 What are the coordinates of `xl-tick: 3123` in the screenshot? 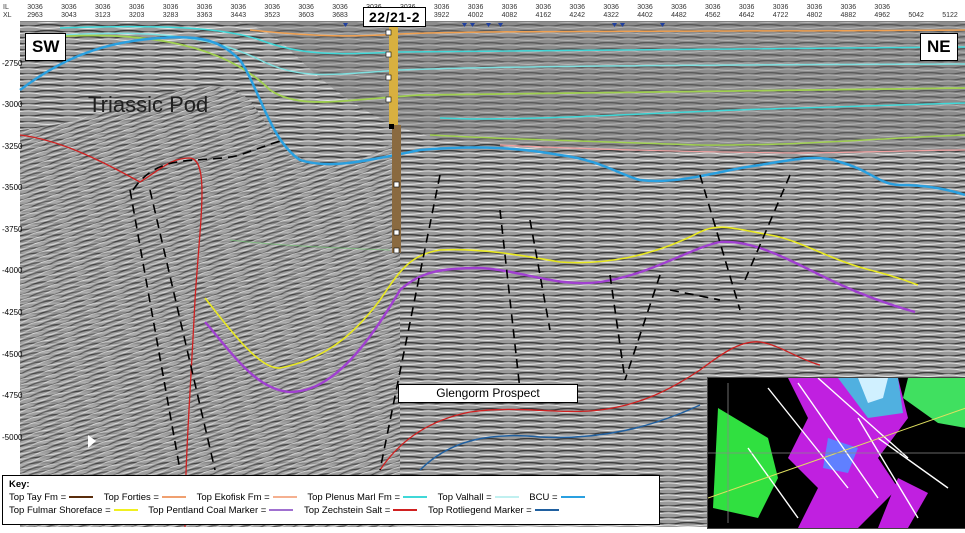 It's located at (103, 15).